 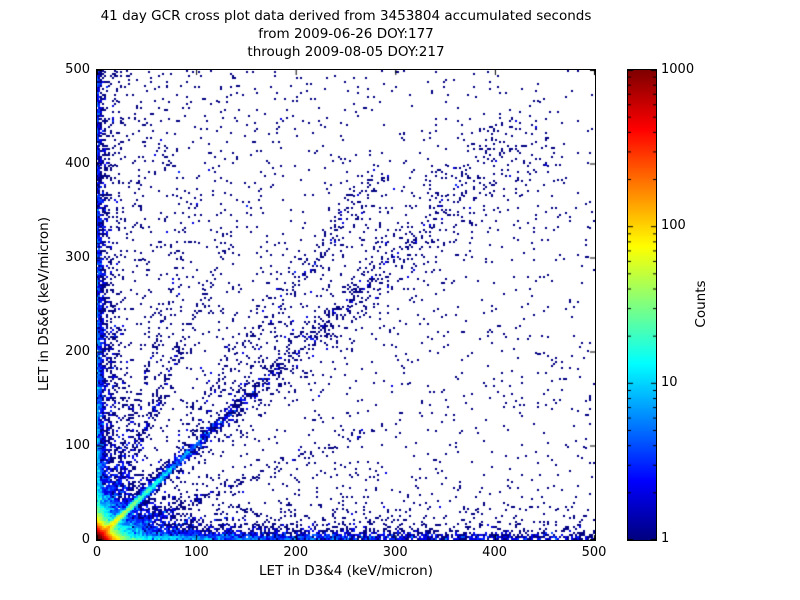 What do you see at coordinates (196, 552) in the screenshot?
I see `x-tick-label: 100` at bounding box center [196, 552].